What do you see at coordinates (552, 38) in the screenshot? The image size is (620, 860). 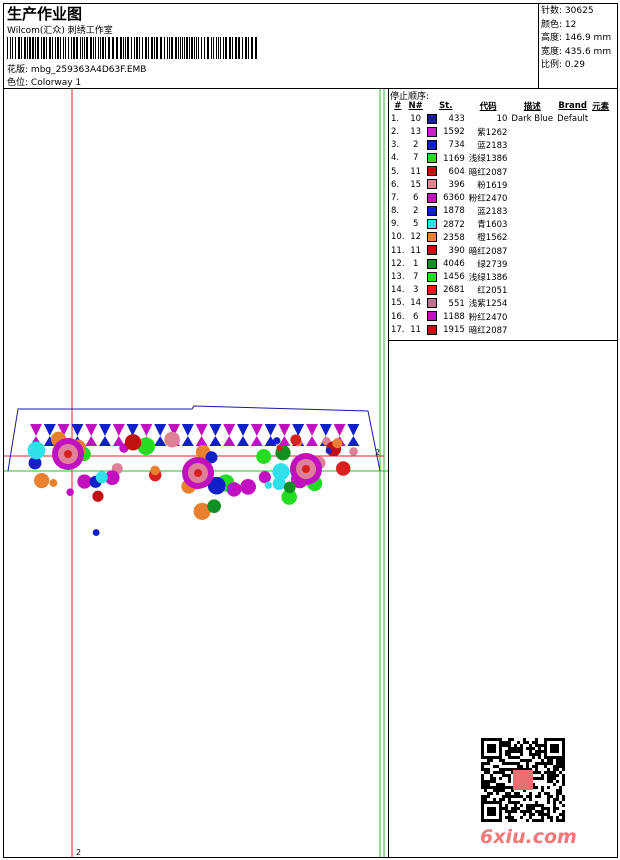 I see `stat-label: 高度:` at bounding box center [552, 38].